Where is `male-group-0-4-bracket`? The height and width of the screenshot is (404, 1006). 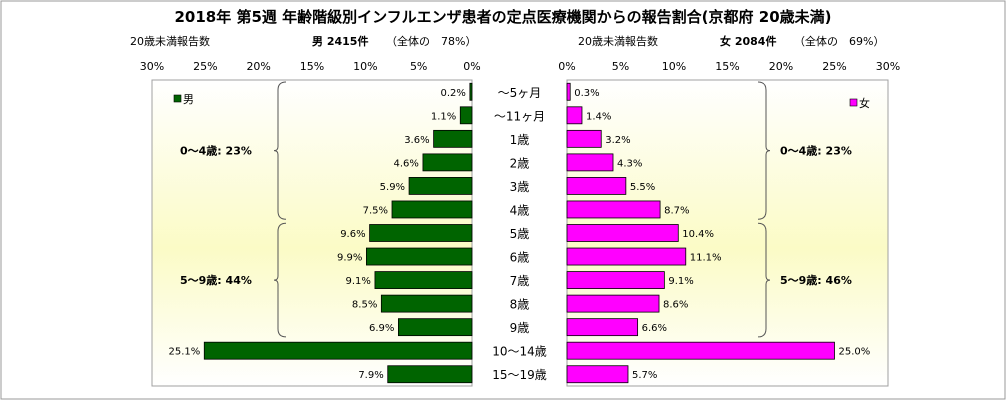 male-group-0-4-bracket is located at coordinates (280, 150).